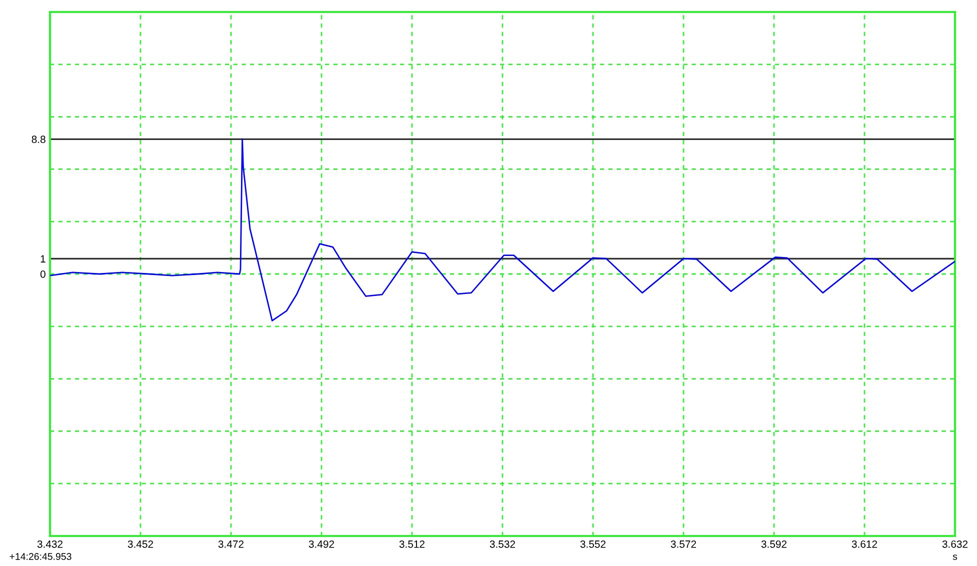  What do you see at coordinates (43, 274) in the screenshot?
I see `y-tick-label: 0` at bounding box center [43, 274].